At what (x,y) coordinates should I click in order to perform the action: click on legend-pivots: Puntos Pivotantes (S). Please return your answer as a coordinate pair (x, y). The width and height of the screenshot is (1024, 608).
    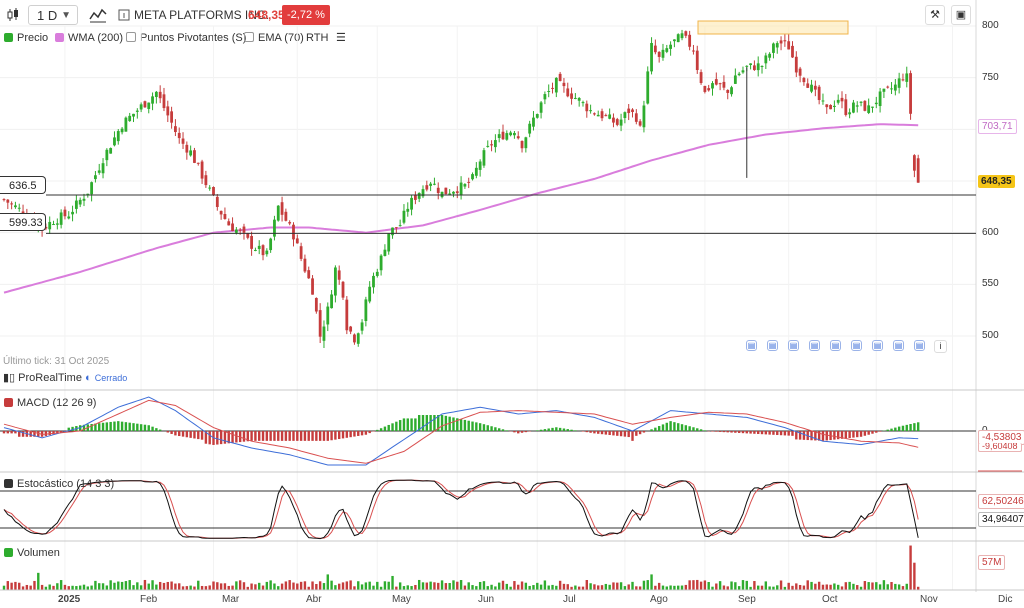
    Looking at the image, I should click on (186, 38).